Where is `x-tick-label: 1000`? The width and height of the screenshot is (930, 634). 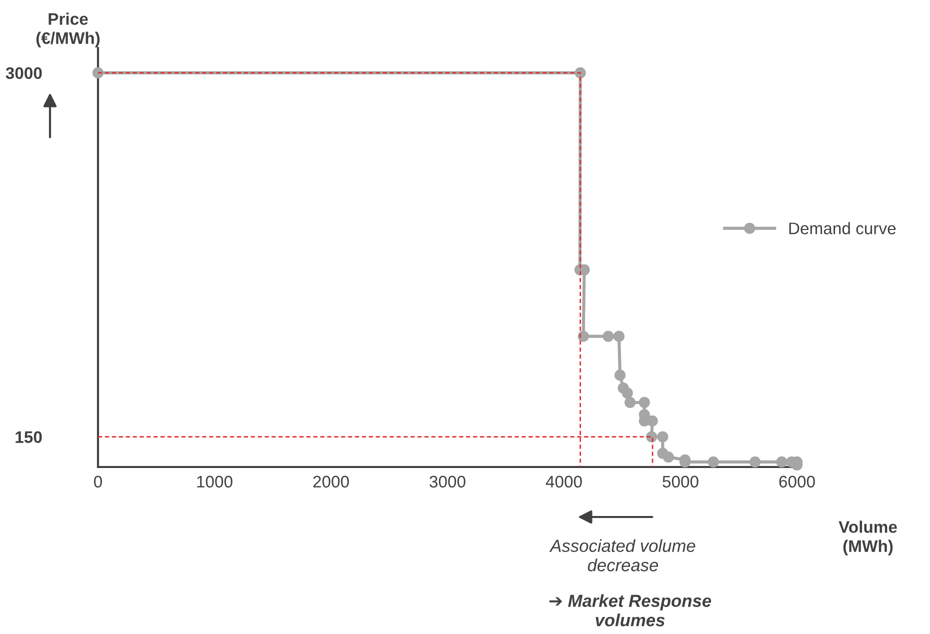
x-tick-label: 1000 is located at coordinates (214, 482).